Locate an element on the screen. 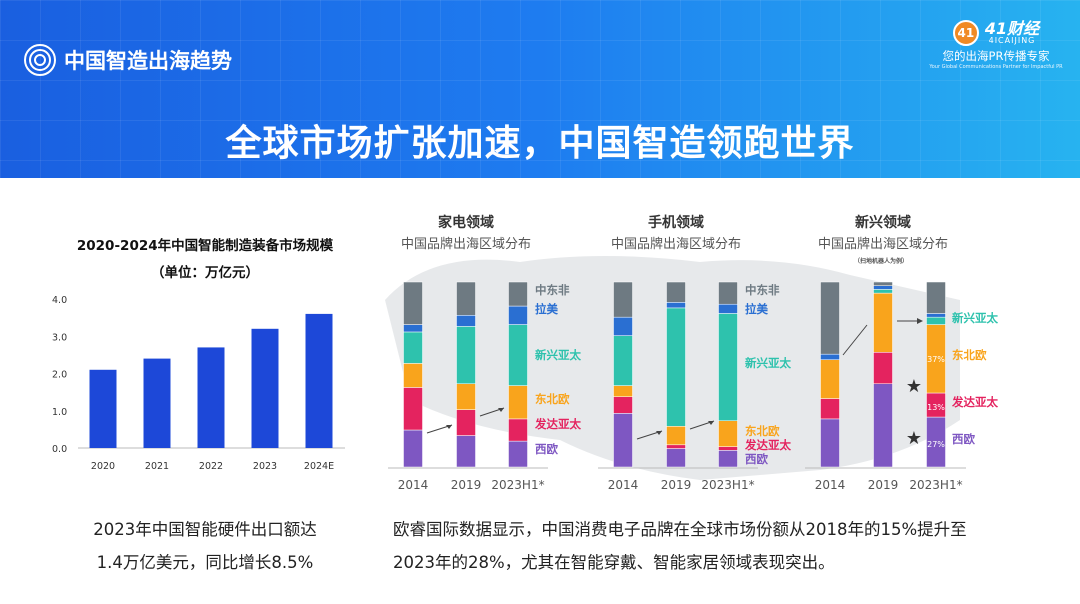  right-caption-line: 2023年的28%，尤其在智能穿戴、智能家居领域表现突出。 is located at coordinates (614, 562).